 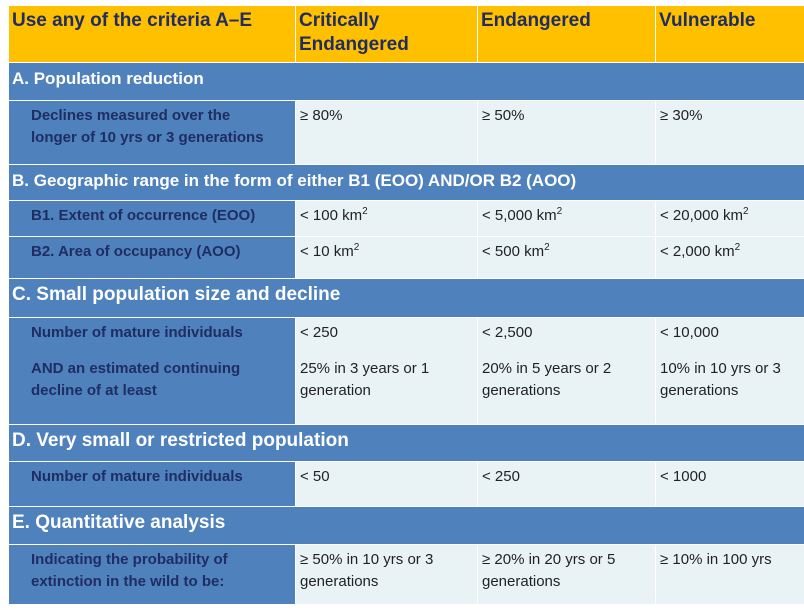 I want to click on section-b2-label: B2. Area of occupancy (AOO), so click(x=152, y=257).